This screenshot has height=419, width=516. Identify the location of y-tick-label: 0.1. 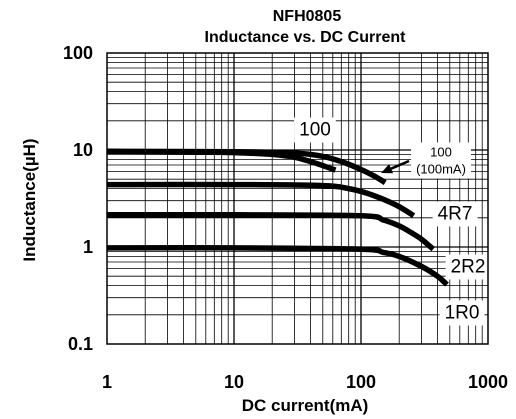
(80, 344).